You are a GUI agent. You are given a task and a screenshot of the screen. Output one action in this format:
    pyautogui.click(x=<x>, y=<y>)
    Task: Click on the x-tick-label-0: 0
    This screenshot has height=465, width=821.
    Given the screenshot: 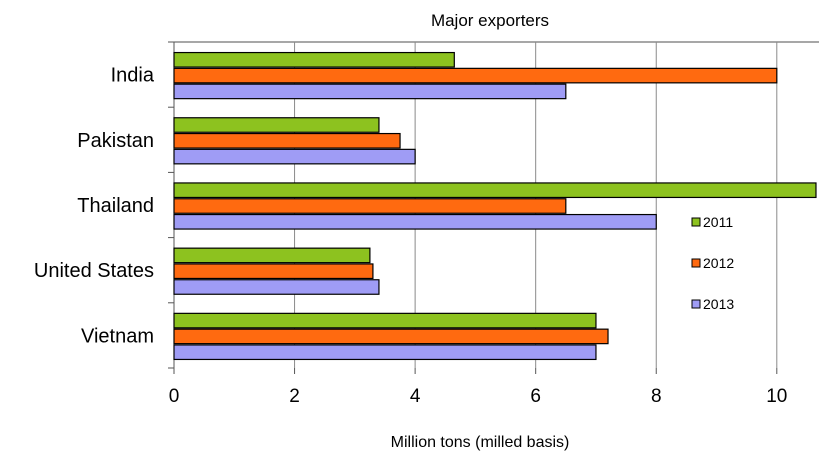 What is the action you would take?
    pyautogui.click(x=174, y=396)
    